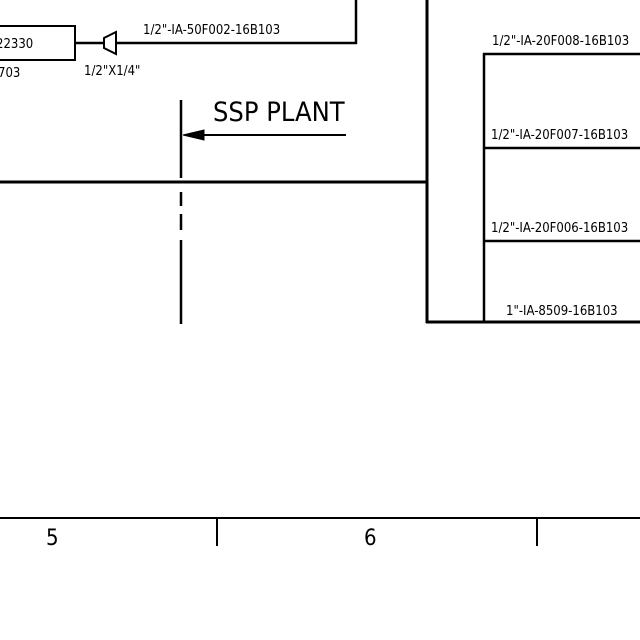 This screenshot has width=640, height=640. What do you see at coordinates (562, 311) in the screenshot?
I see `branch-label-4: 1"-IA-8509-16B103` at bounding box center [562, 311].